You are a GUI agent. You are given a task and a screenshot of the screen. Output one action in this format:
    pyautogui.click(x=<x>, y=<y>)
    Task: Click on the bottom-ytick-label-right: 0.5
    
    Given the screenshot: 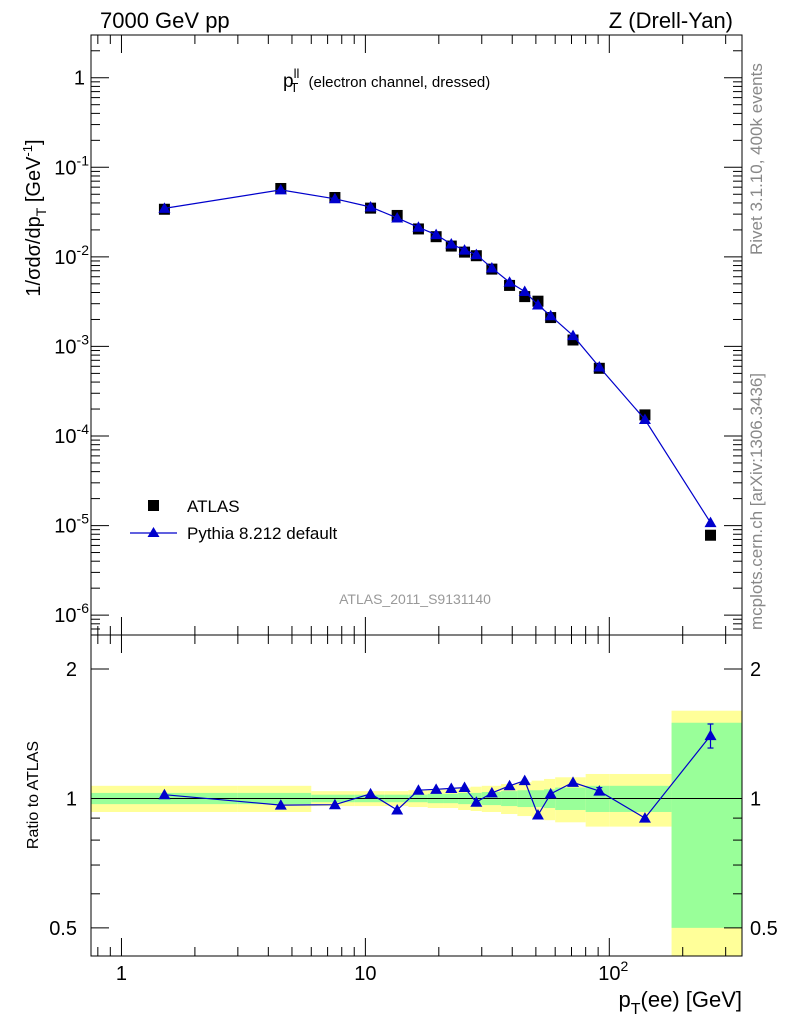 What is the action you would take?
    pyautogui.click(x=764, y=929)
    